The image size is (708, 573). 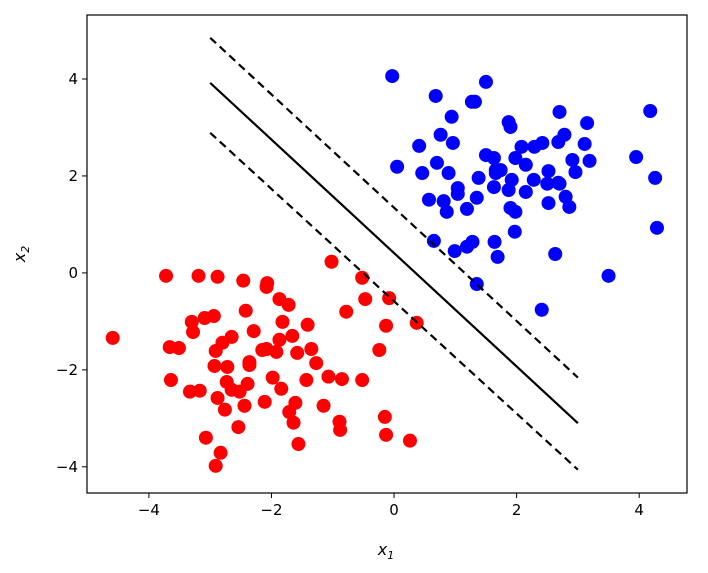 I want to click on y-tick-label: 2, so click(x=73, y=176).